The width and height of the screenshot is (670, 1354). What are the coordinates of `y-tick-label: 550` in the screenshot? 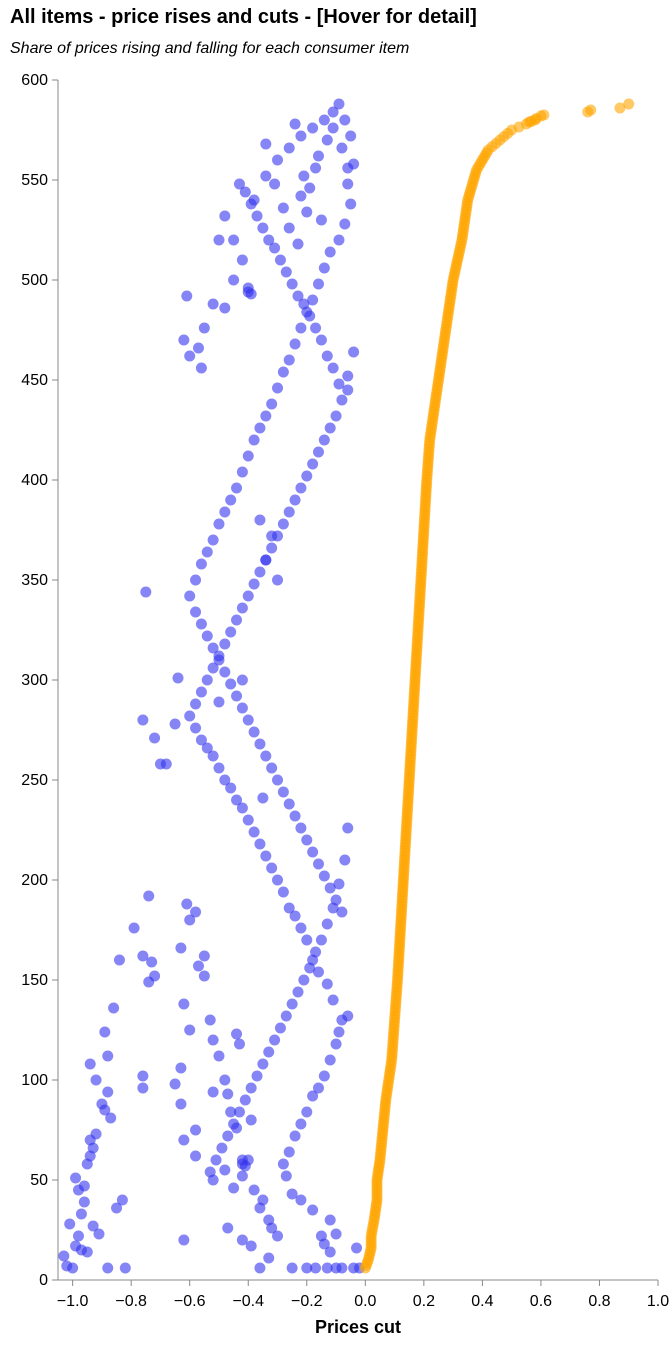 It's located at (34, 180).